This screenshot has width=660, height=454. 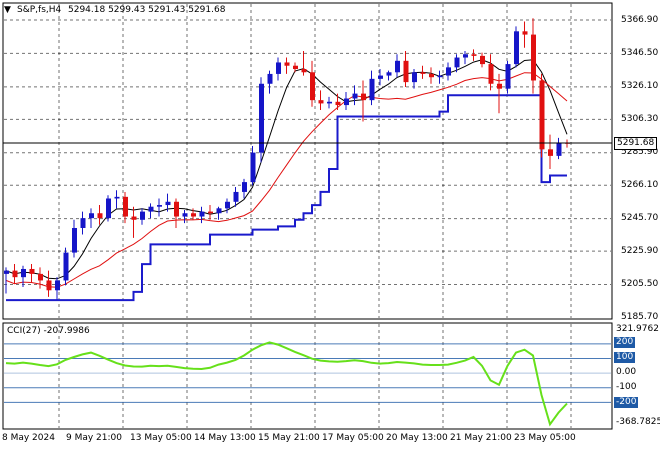 I want to click on cci-level-label: -100, so click(x=626, y=387).